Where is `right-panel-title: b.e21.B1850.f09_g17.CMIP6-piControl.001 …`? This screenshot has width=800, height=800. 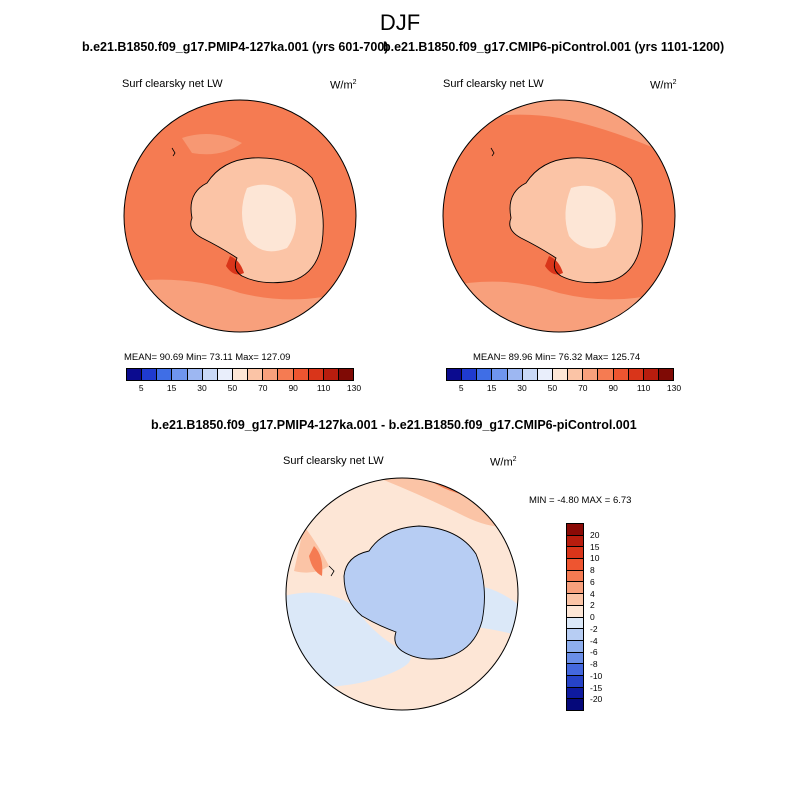 right-panel-title: b.e21.B1850.f09_g17.CMIP6-piControl.001 … is located at coordinates (554, 47).